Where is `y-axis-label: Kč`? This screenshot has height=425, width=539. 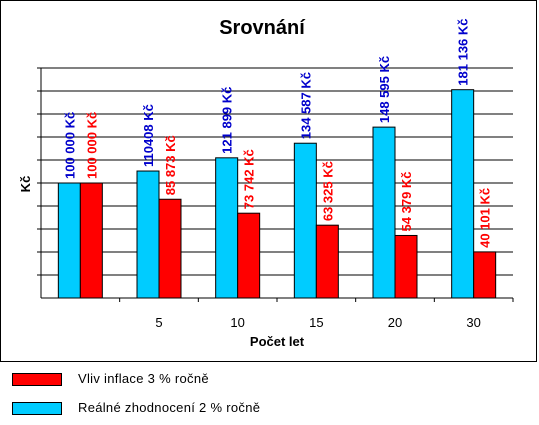
y-axis-label: Kč is located at coordinates (25, 184).